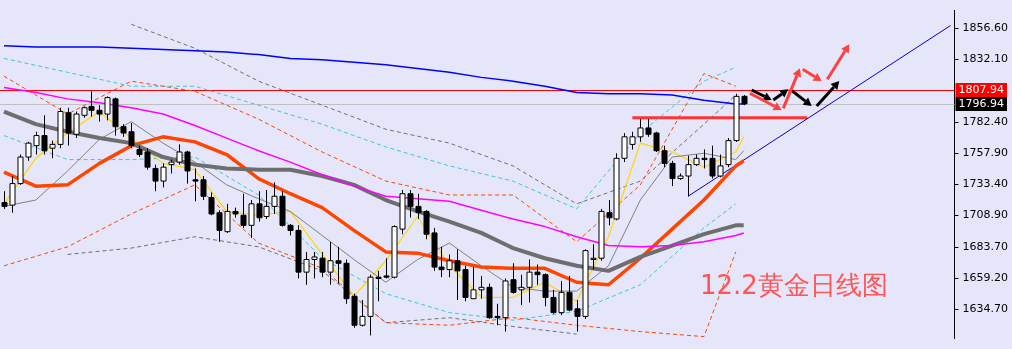 Image resolution: width=1012 pixels, height=349 pixels. Describe the element at coordinates (985, 247) in the screenshot. I see `y-tick-label: 1683.70` at that location.